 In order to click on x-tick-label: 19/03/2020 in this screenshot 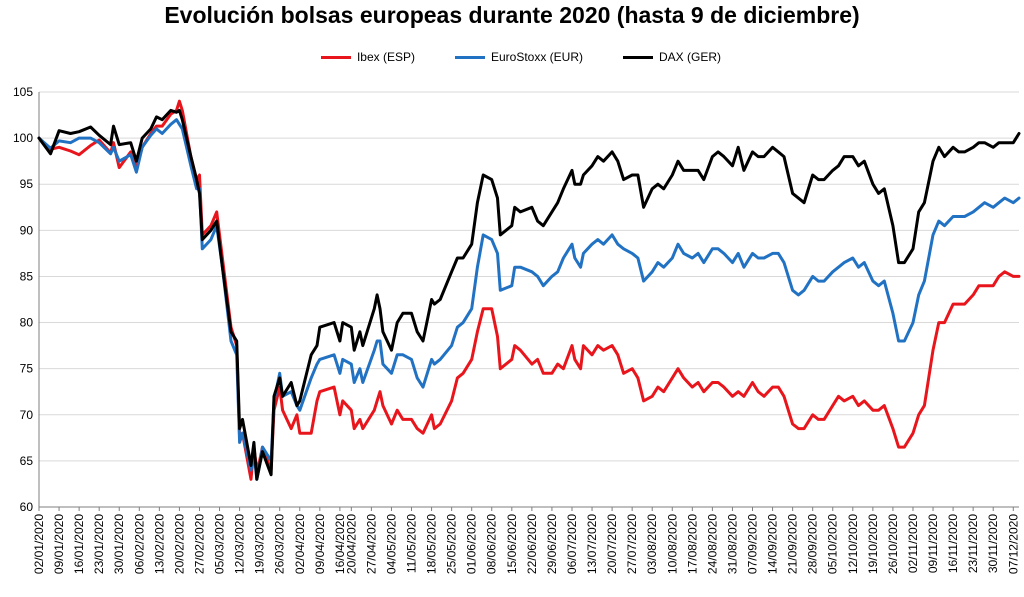, I will do `click(260, 544)`.